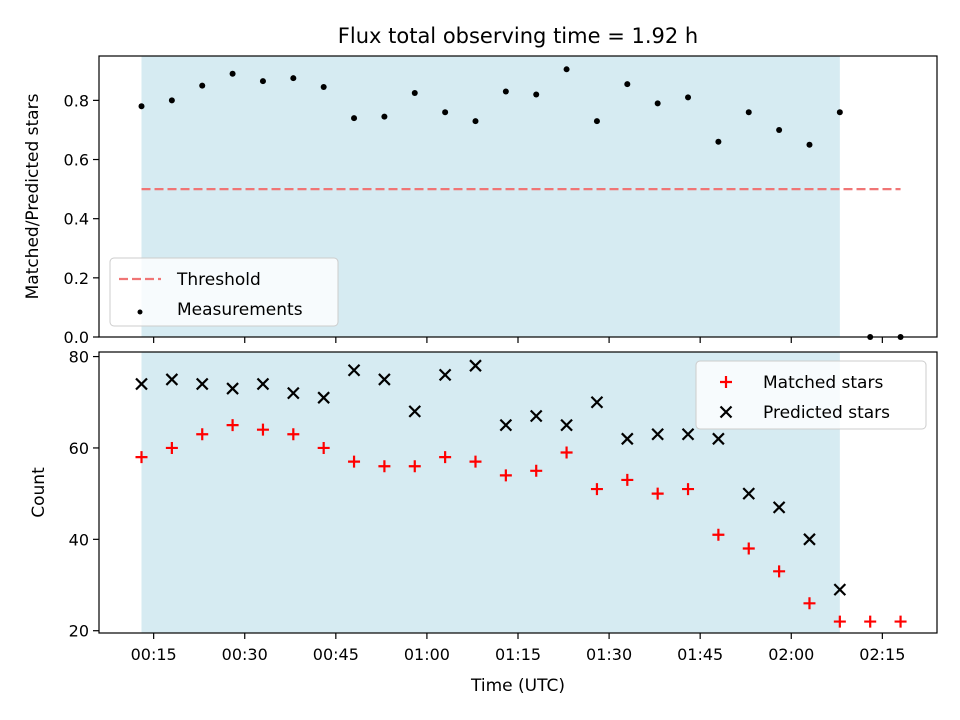 Image resolution: width=960 pixels, height=720 pixels. I want to click on legend-label: Measurements, so click(240, 310).